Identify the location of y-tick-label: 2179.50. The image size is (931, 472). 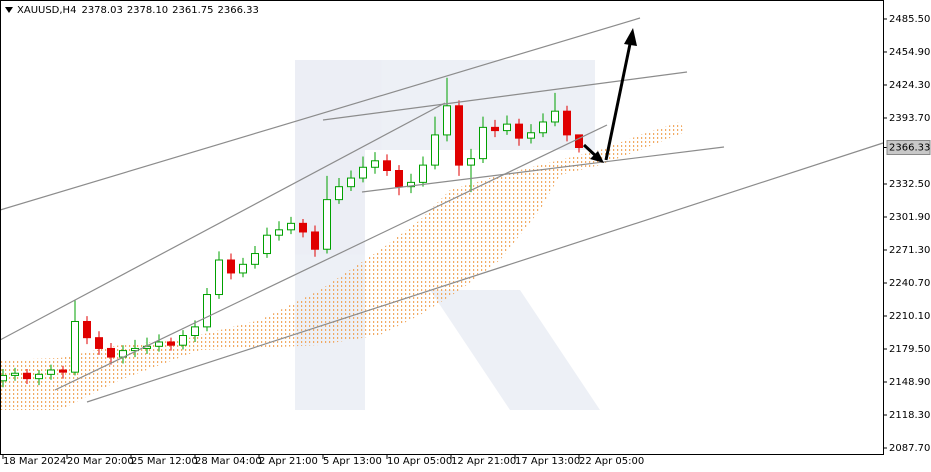
(909, 349).